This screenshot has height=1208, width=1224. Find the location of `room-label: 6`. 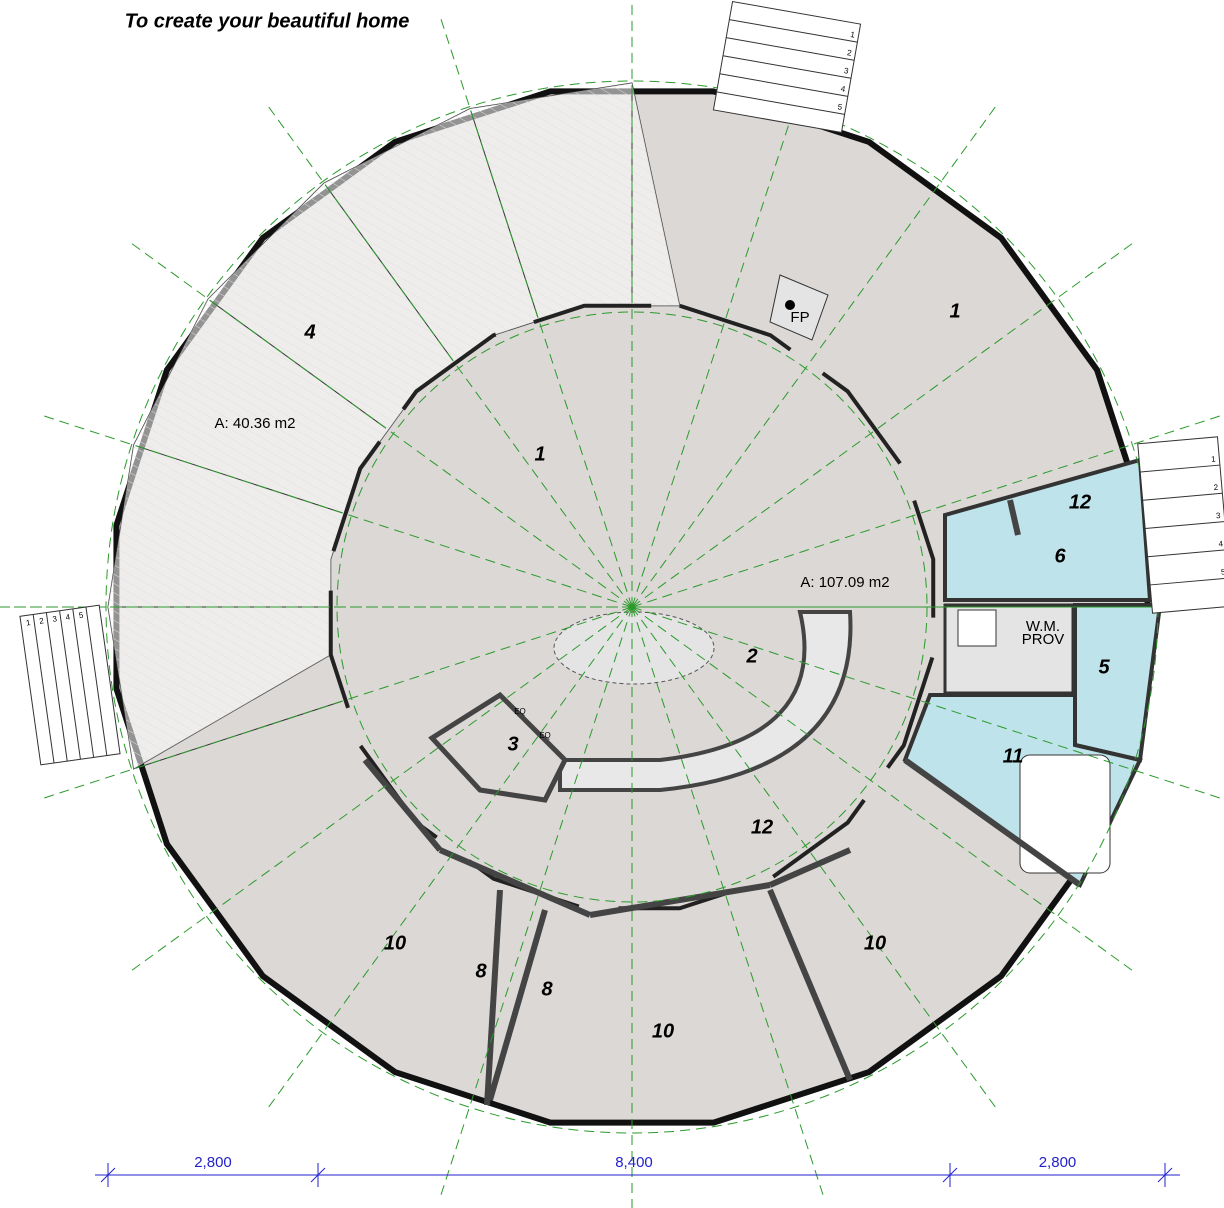

room-label: 6 is located at coordinates (1060, 556).